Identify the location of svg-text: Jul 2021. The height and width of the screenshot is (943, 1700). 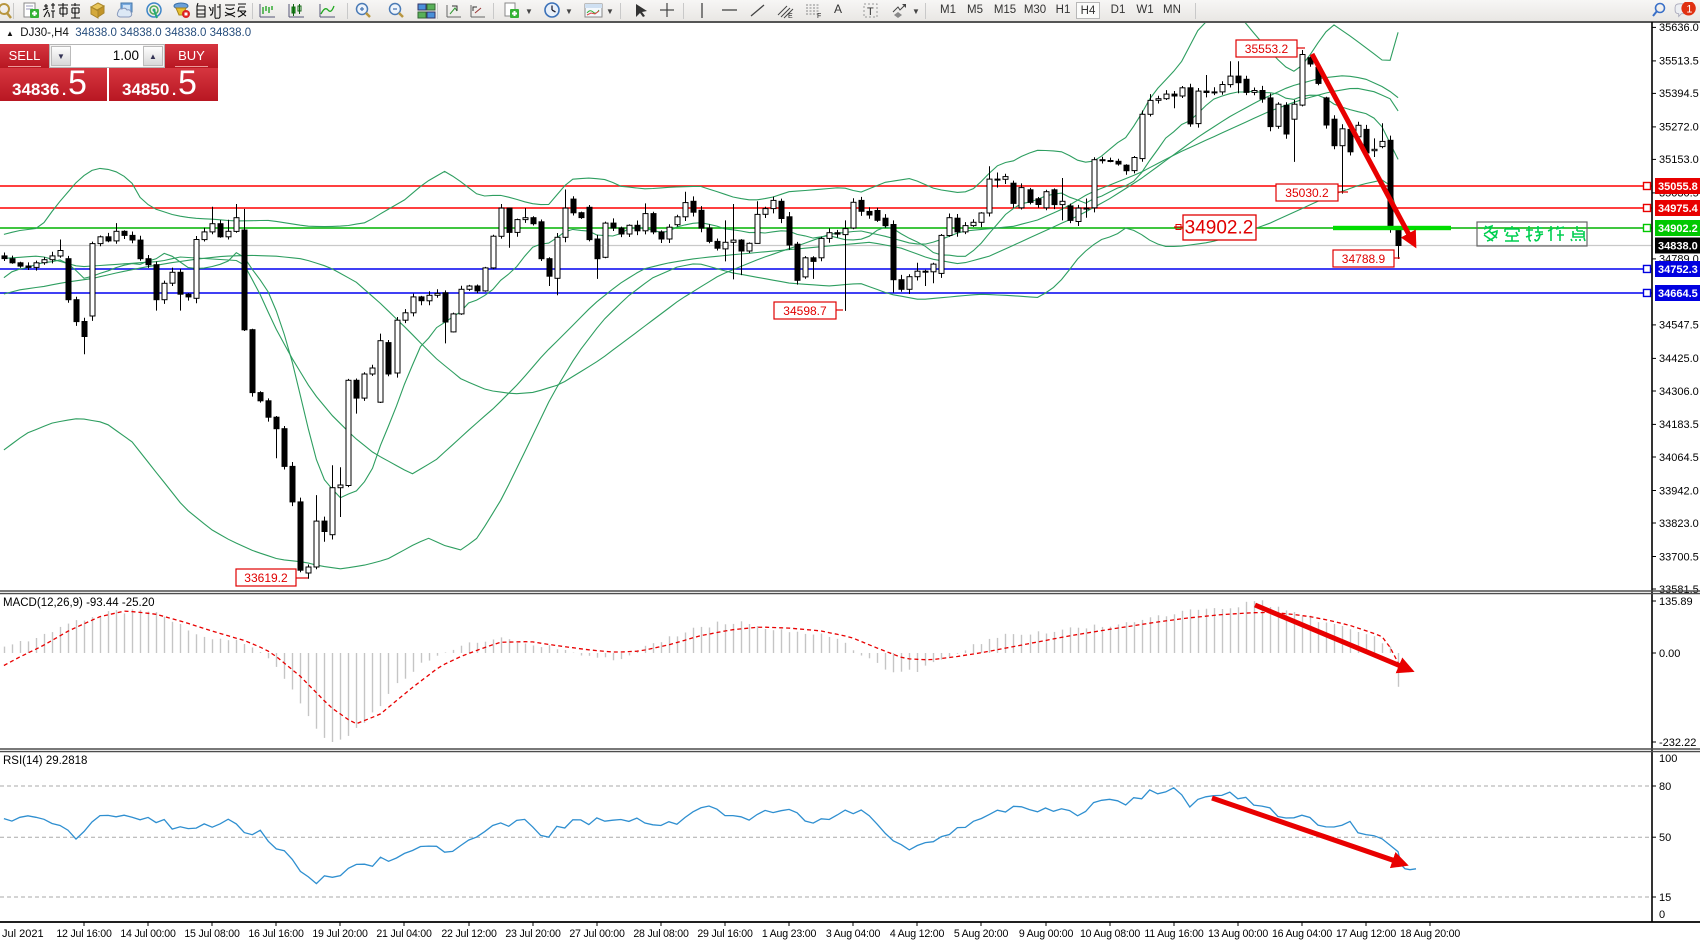
(23, 934).